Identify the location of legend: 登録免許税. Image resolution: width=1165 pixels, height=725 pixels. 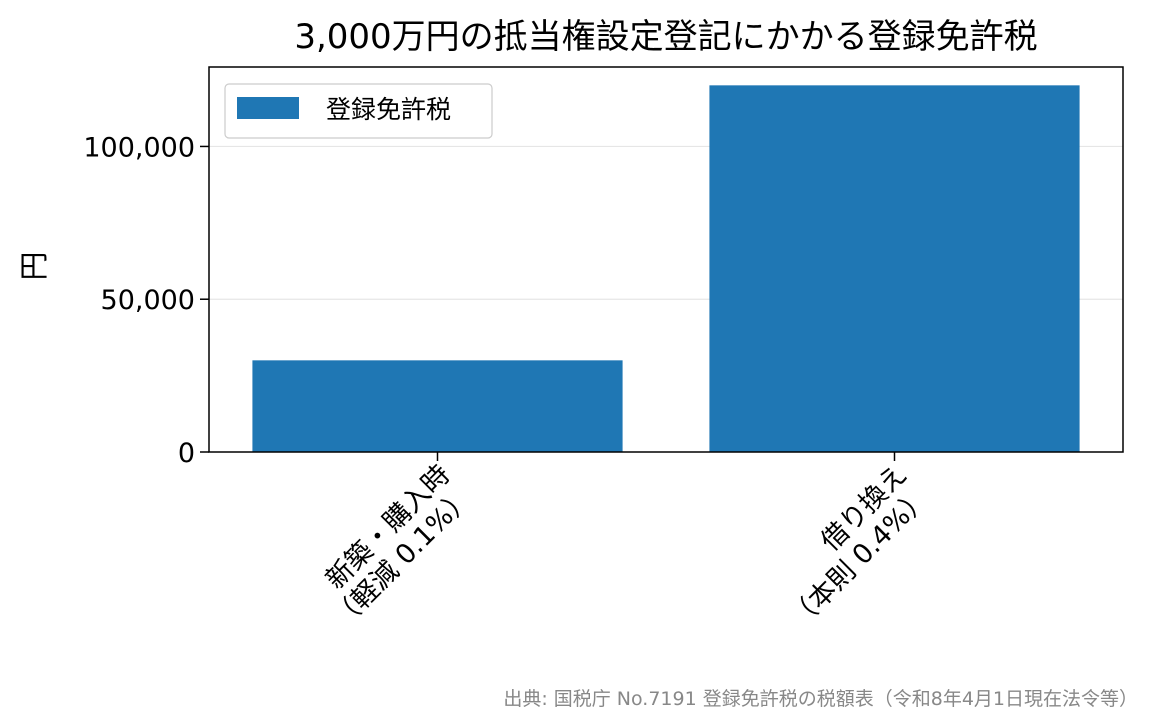
(358, 111).